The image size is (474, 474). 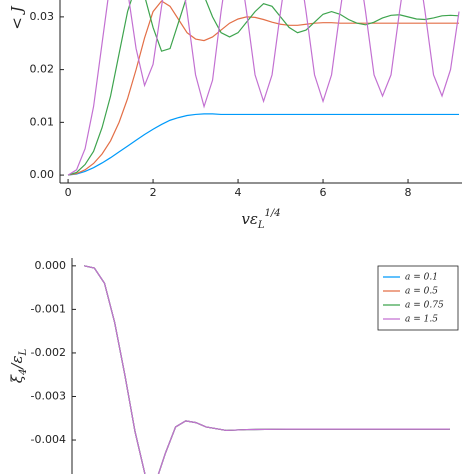 What do you see at coordinates (421, 320) in the screenshot?
I see `legend-label: a = 1.5` at bounding box center [421, 320].